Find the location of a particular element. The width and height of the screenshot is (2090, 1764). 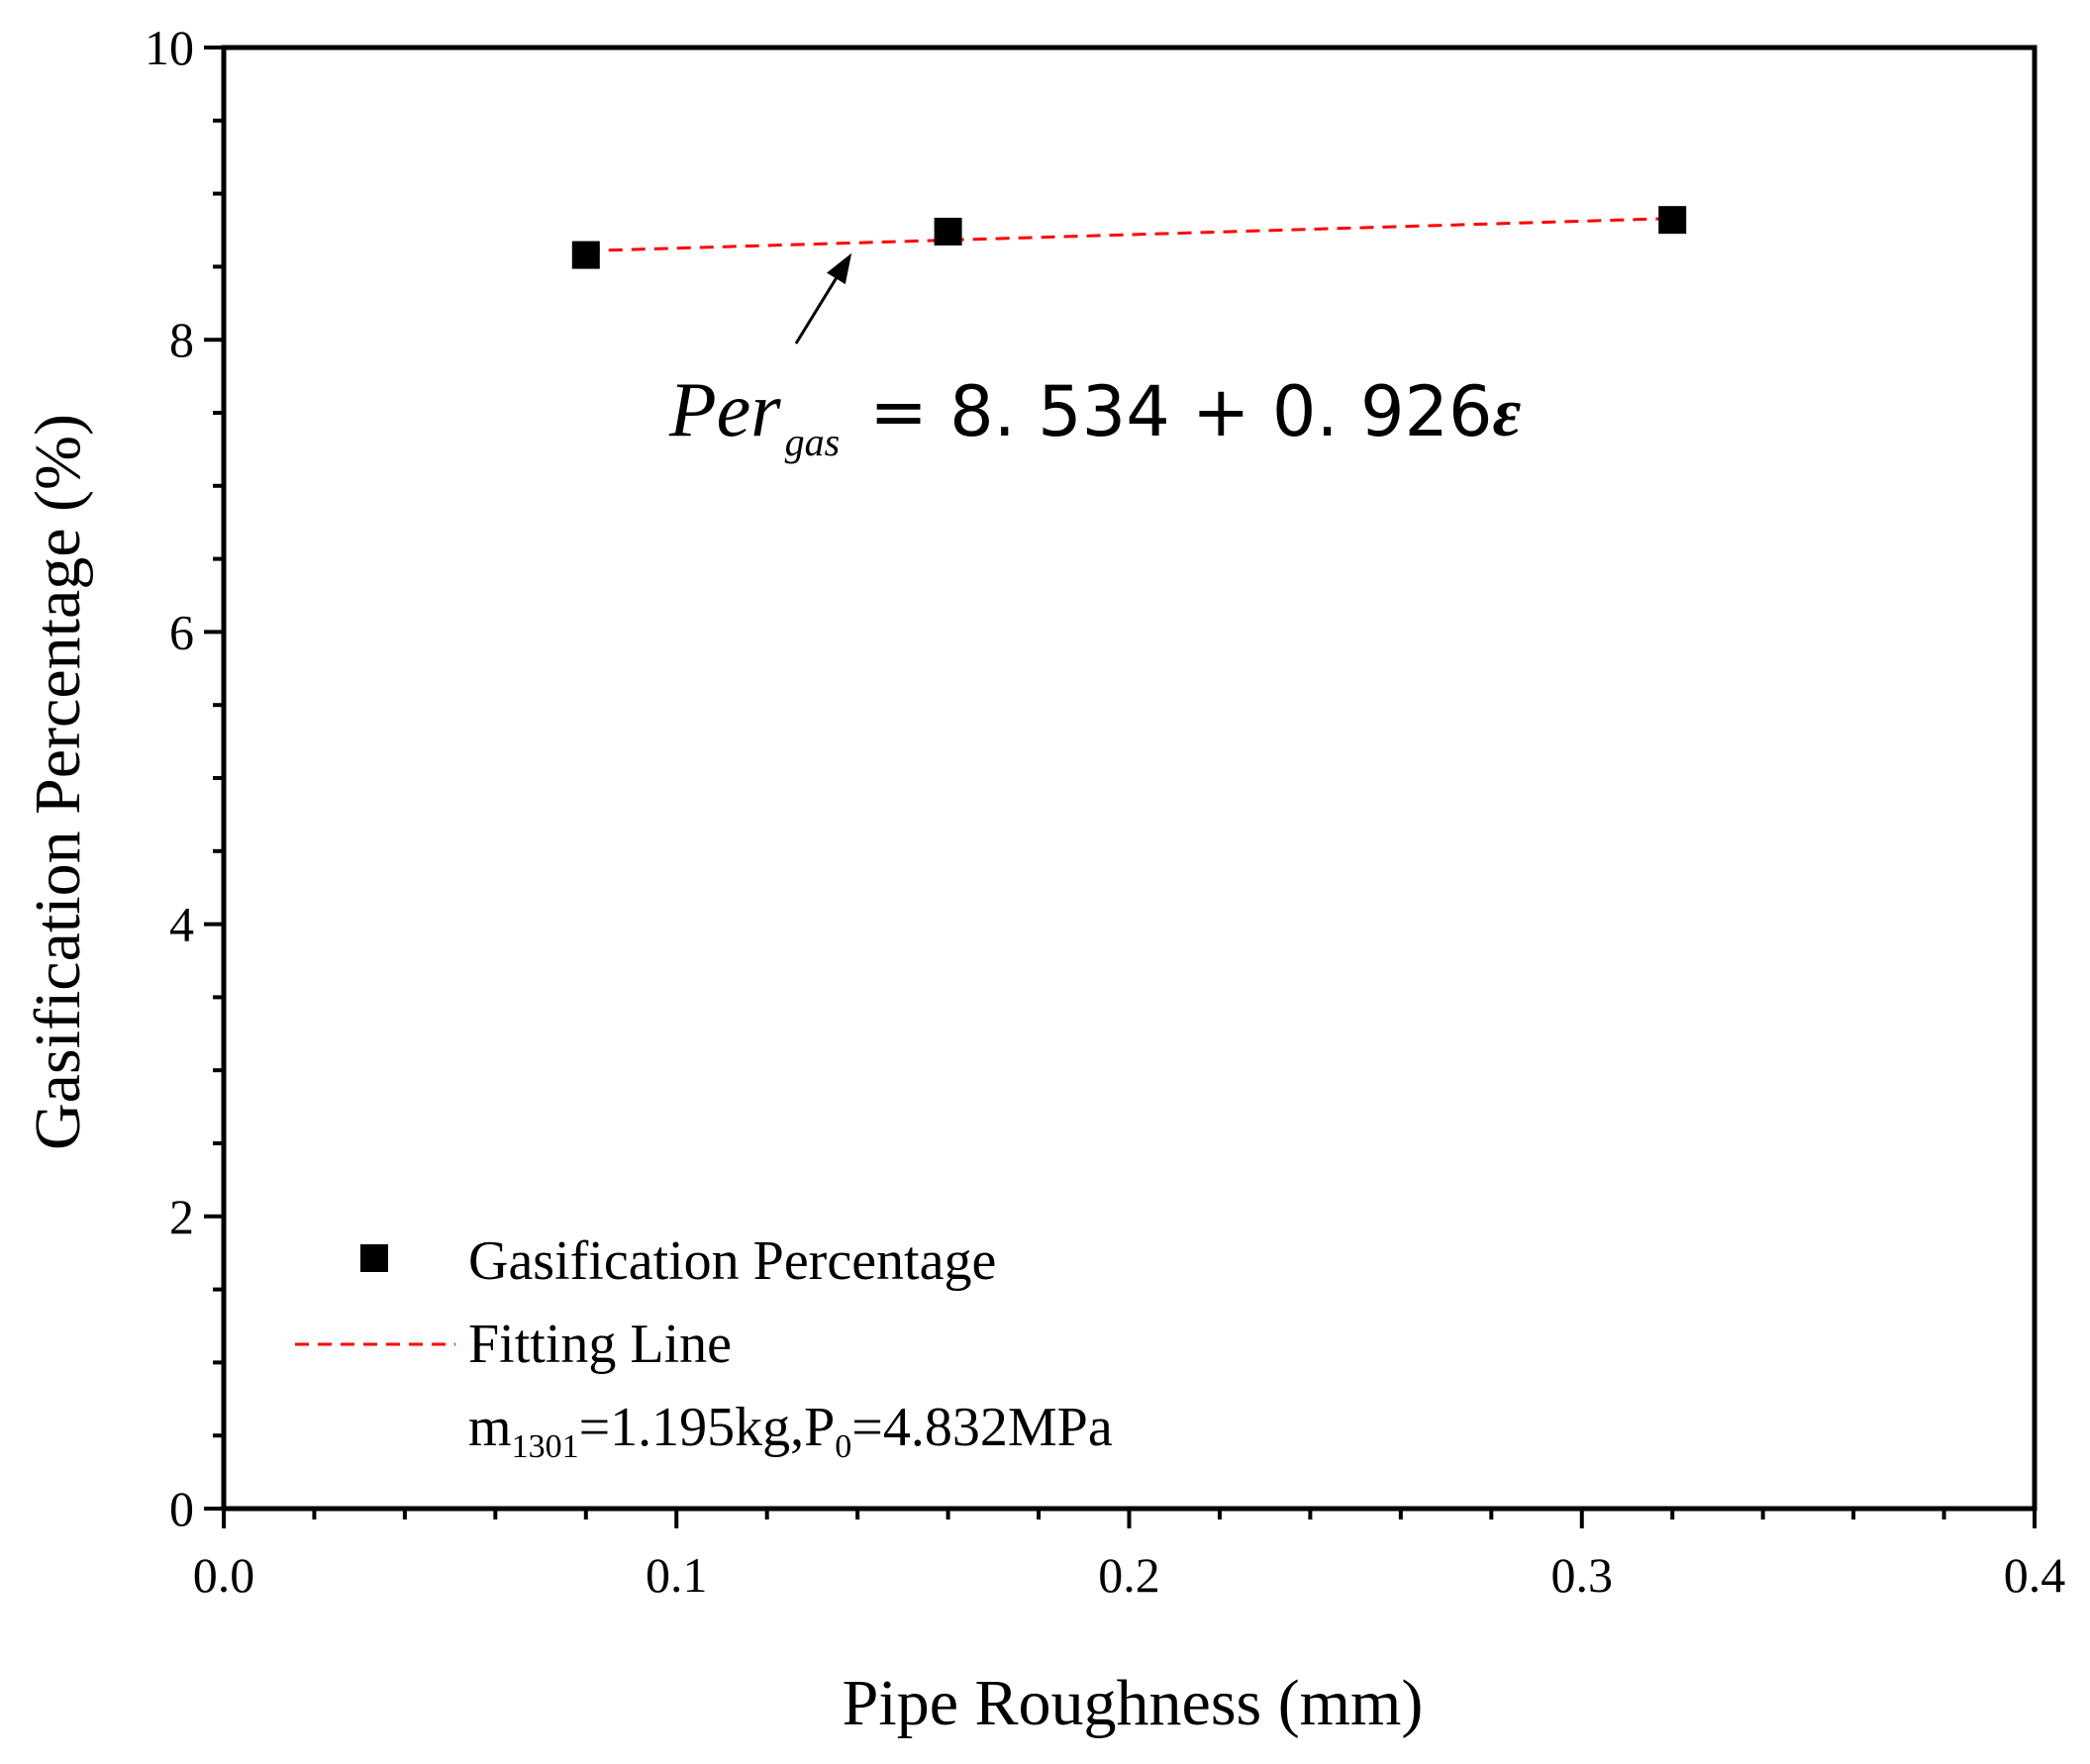

x-tick-label: 0.4 is located at coordinates (2035, 1575).